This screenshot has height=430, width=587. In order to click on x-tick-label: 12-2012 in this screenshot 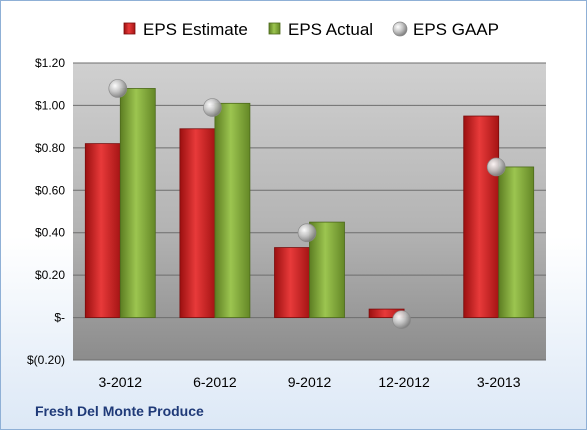, I will do `click(404, 382)`.